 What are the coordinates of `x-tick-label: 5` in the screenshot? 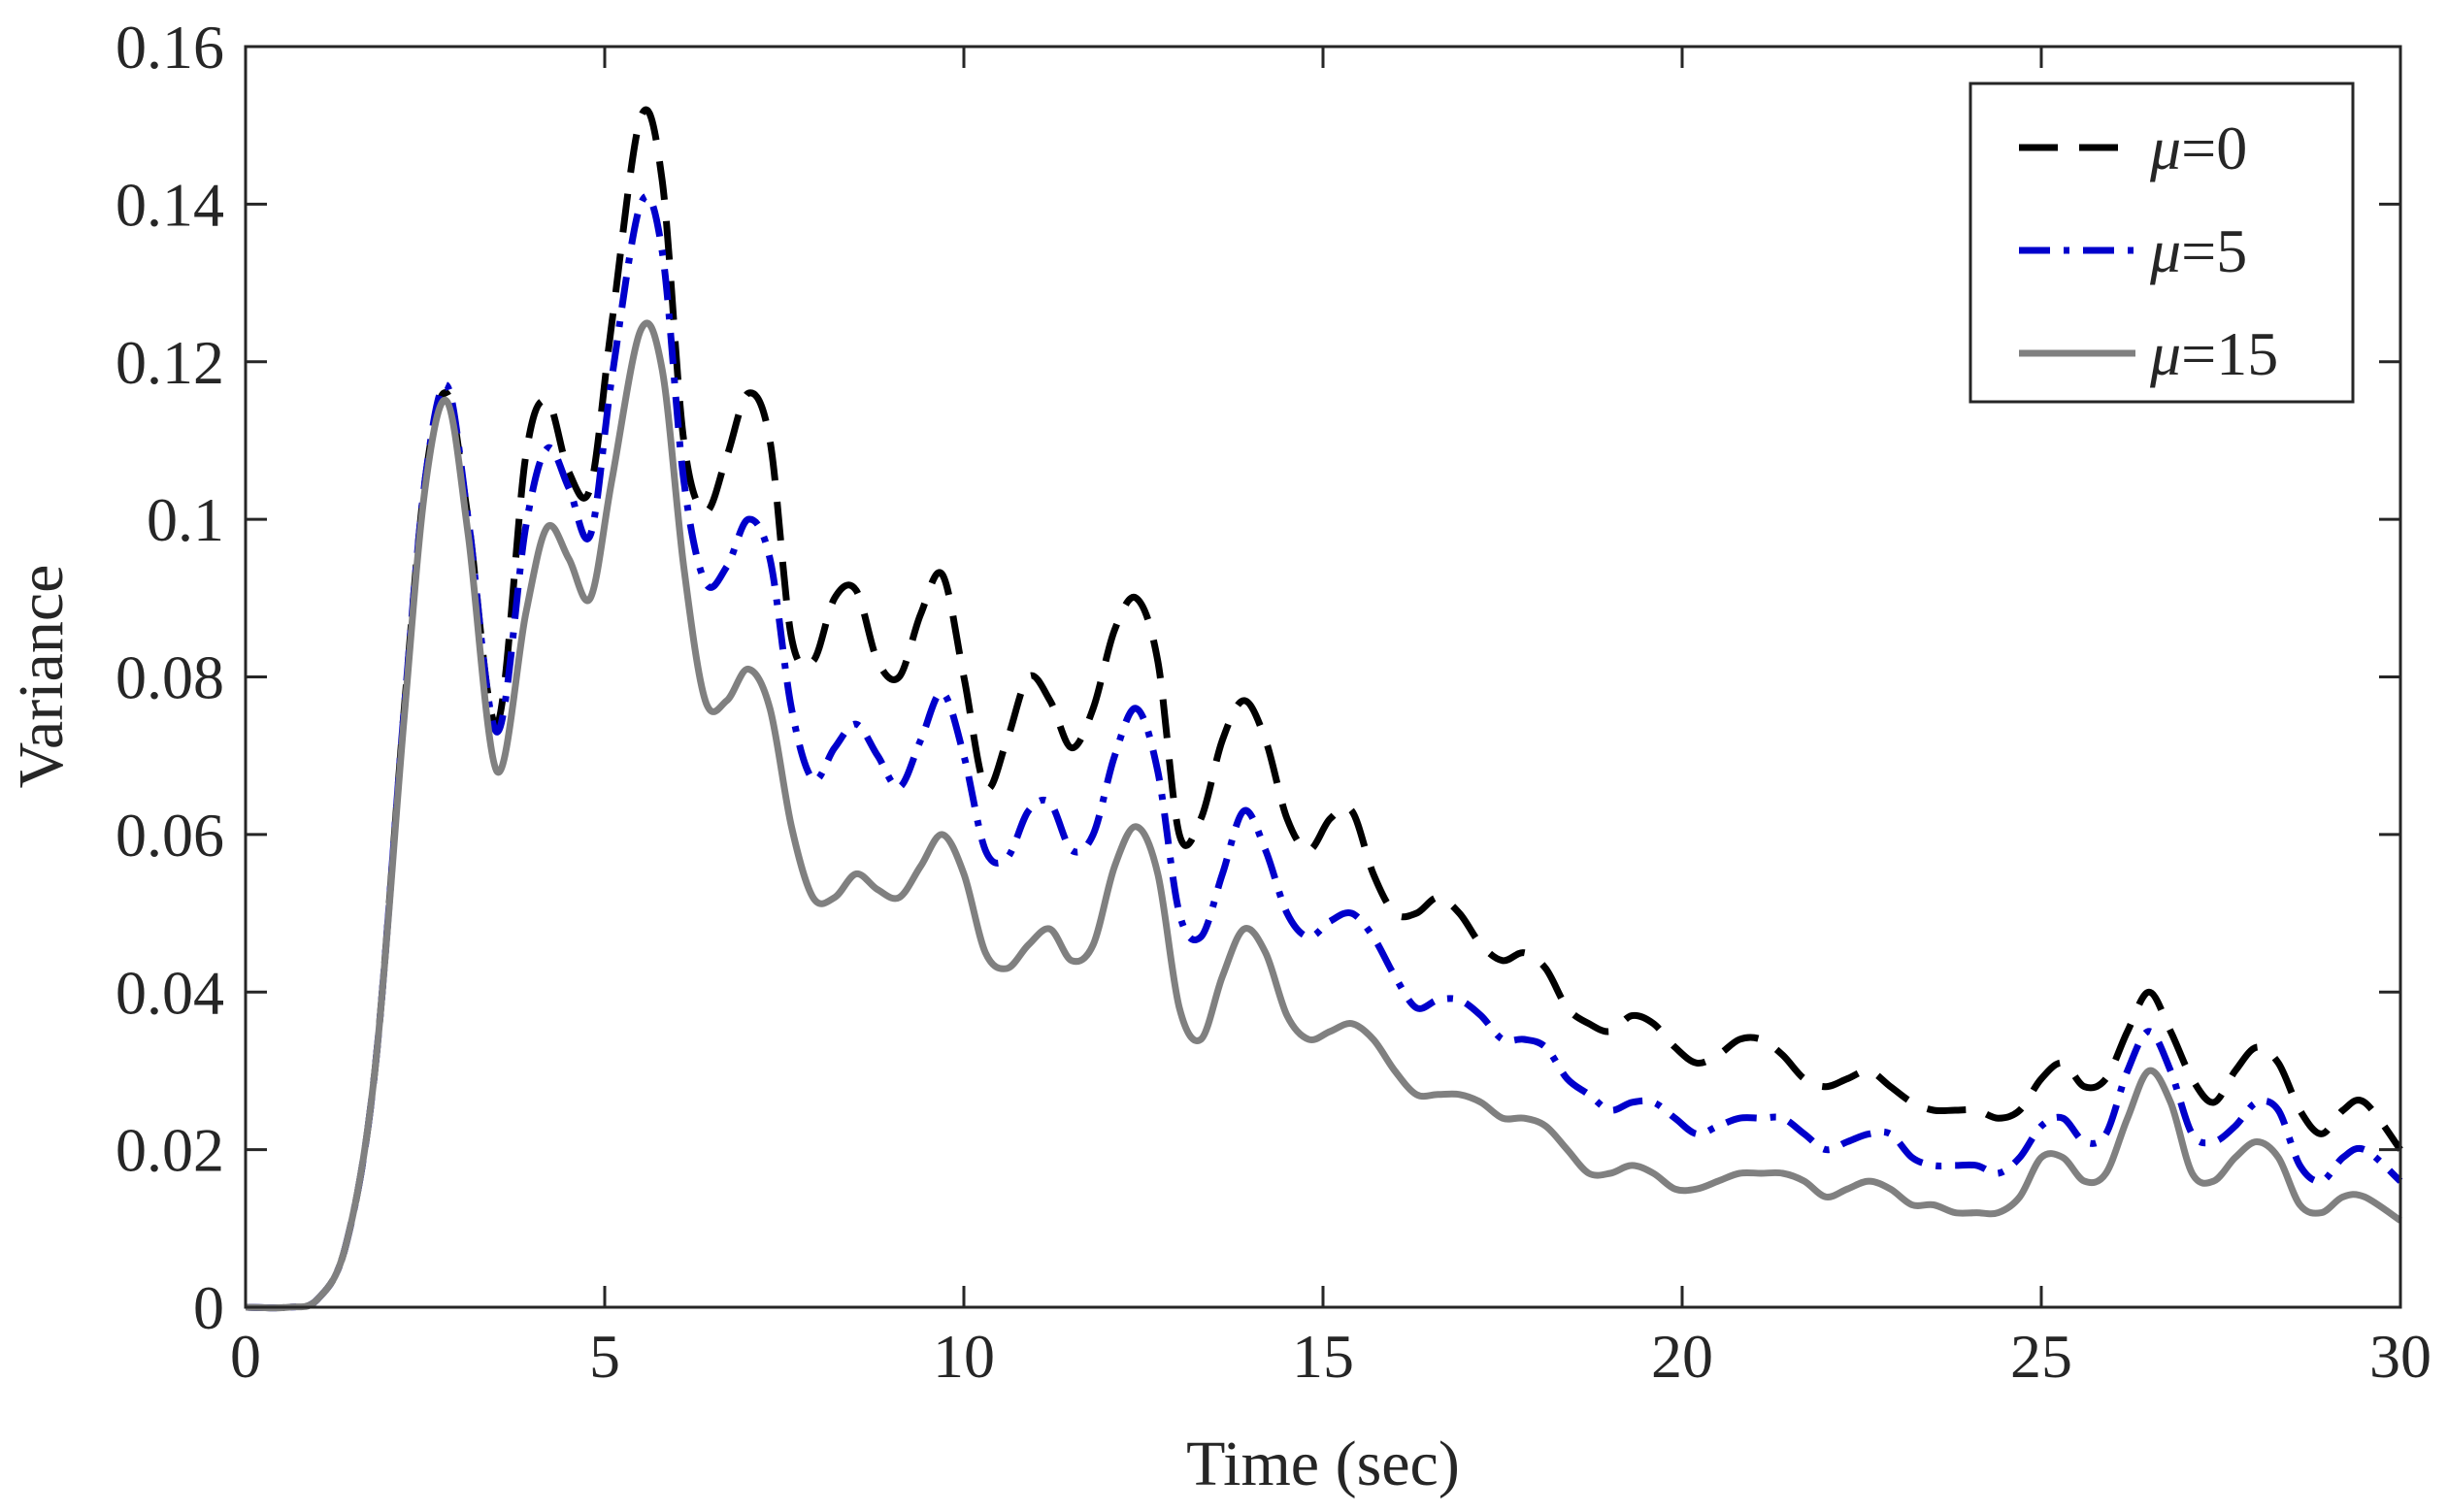 It's located at (604, 1356).